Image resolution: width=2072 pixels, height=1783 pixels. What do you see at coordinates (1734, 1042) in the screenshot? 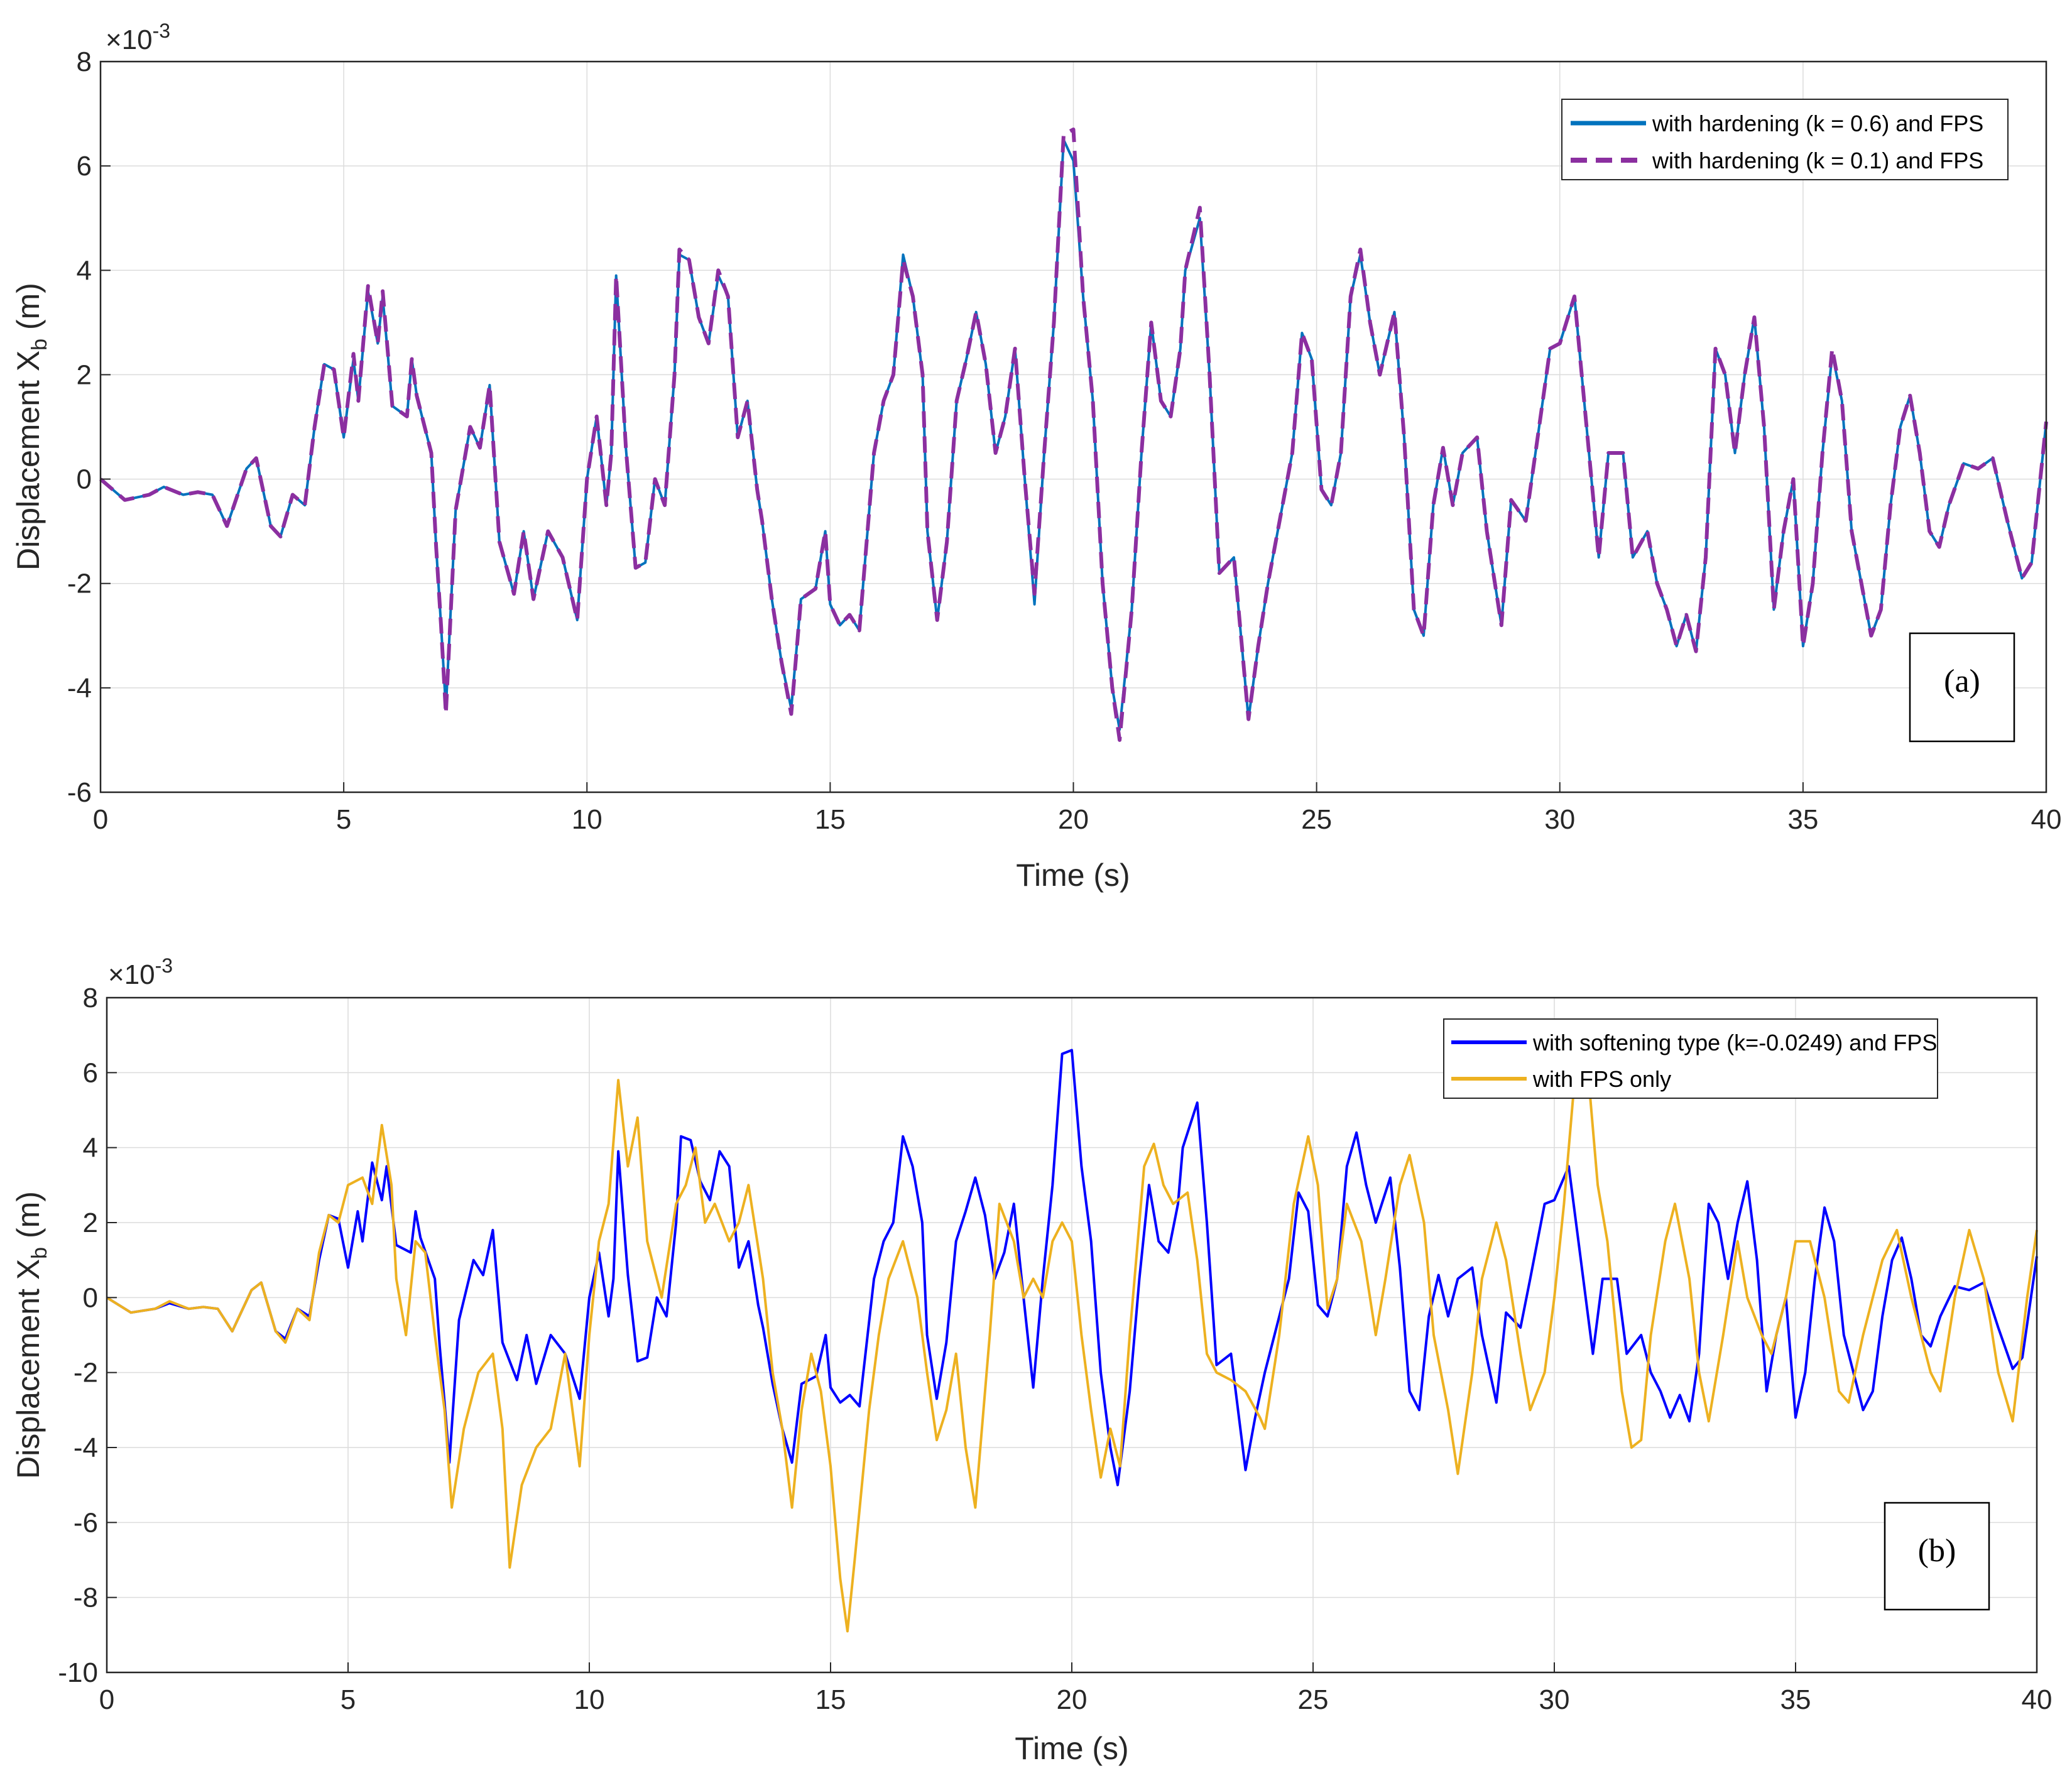
I see `legend-label-softening: with softening type (k=-0.0249) and FPS` at bounding box center [1734, 1042].